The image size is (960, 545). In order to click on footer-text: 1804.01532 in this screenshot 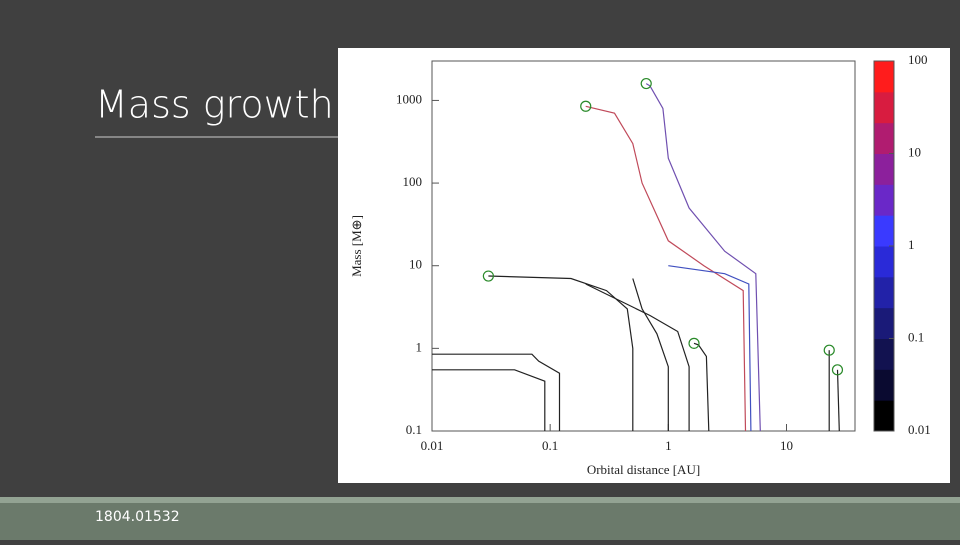, I will do `click(137, 517)`.